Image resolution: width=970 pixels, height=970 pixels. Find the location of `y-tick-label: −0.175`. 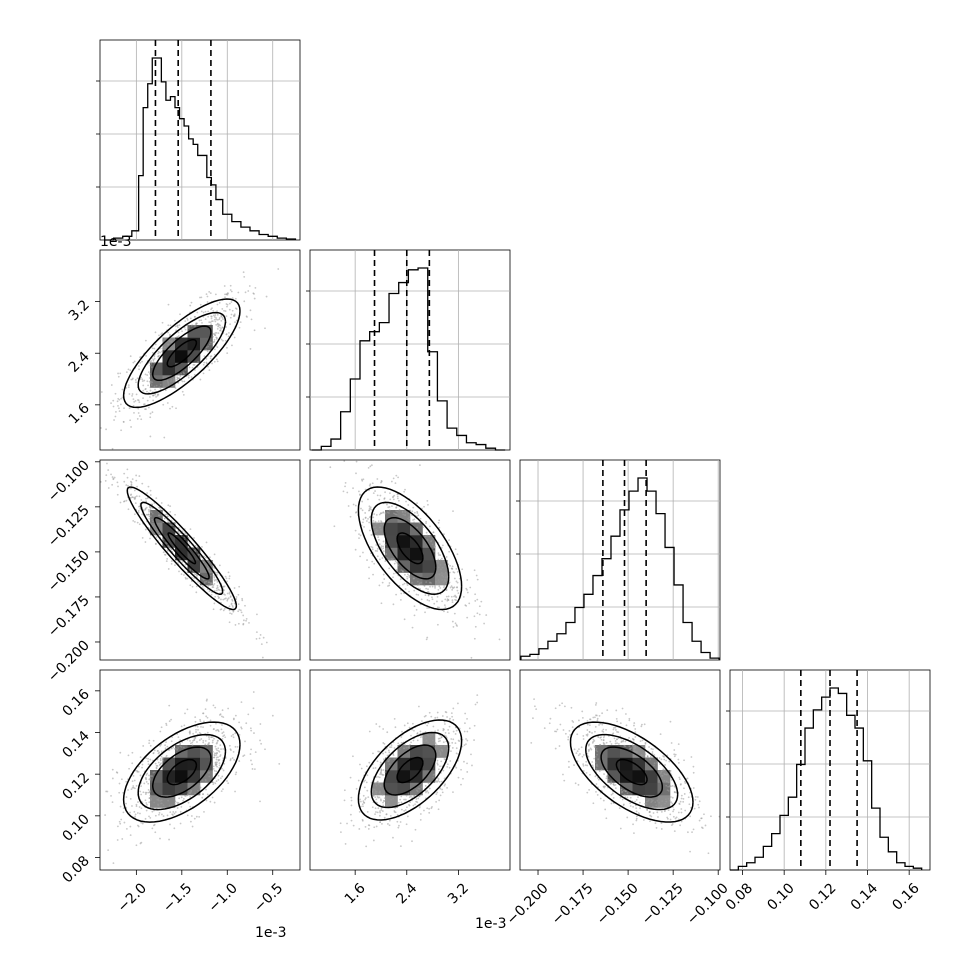

y-tick-label: −0.175 is located at coordinates (69, 616).